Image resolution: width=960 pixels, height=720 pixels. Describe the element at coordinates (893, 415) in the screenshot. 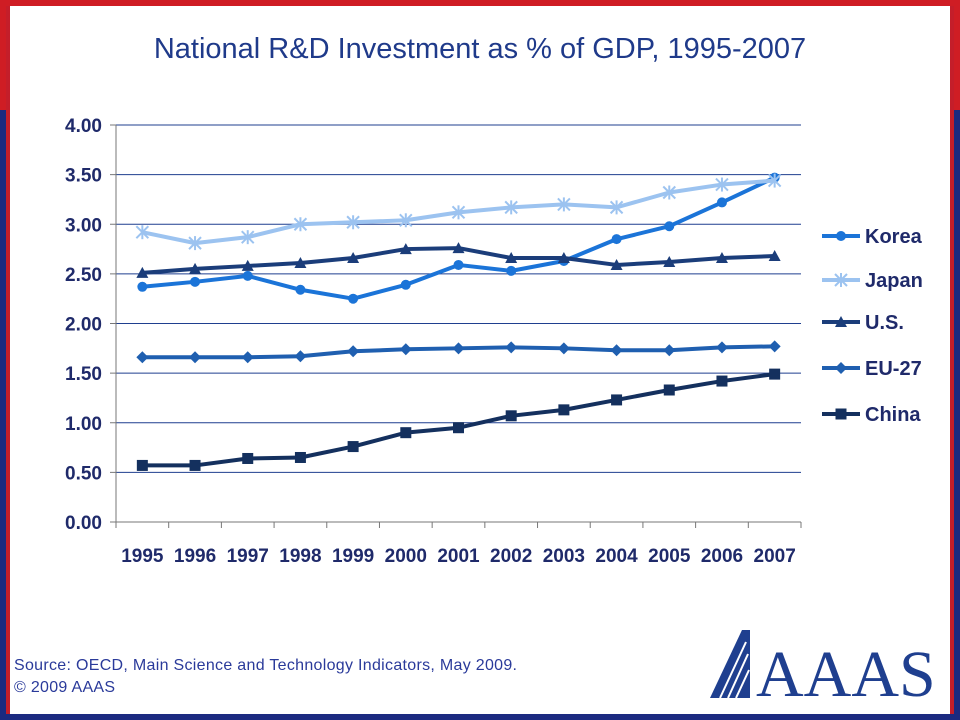

I see `legend-label: China` at that location.